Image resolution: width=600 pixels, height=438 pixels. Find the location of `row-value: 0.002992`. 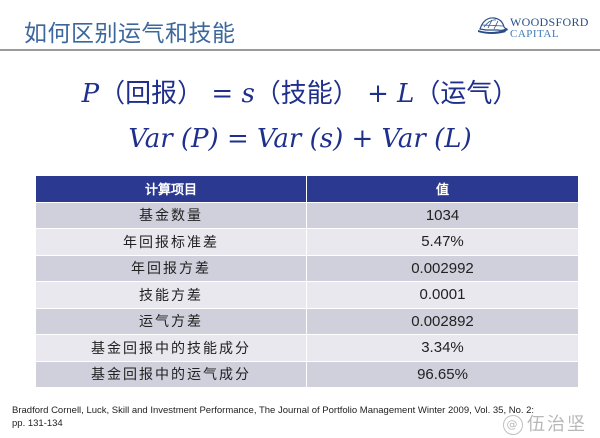

row-value: 0.002992 is located at coordinates (442, 268).